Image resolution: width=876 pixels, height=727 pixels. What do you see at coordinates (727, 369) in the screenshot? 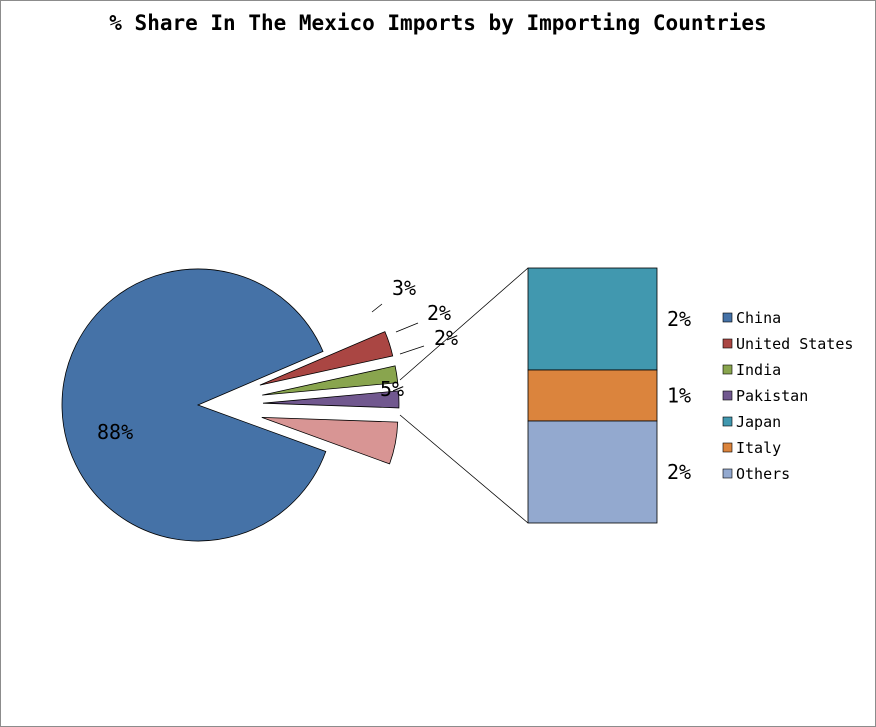
I see `legend-swatch-india` at bounding box center [727, 369].